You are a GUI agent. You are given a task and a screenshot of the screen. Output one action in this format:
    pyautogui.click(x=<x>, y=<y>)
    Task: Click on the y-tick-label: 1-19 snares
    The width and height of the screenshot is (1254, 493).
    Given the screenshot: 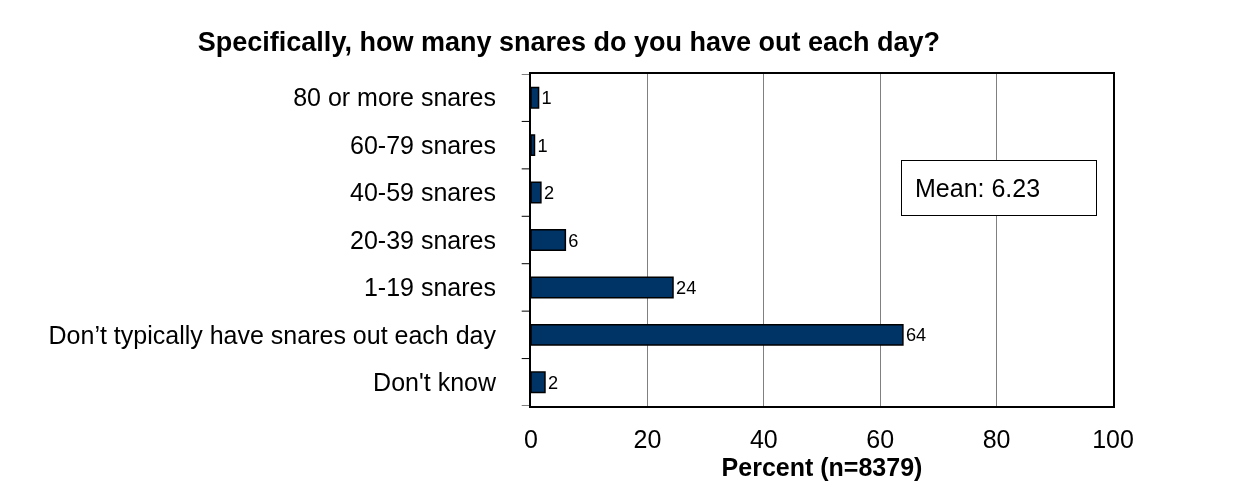 What is the action you would take?
    pyautogui.click(x=429, y=287)
    